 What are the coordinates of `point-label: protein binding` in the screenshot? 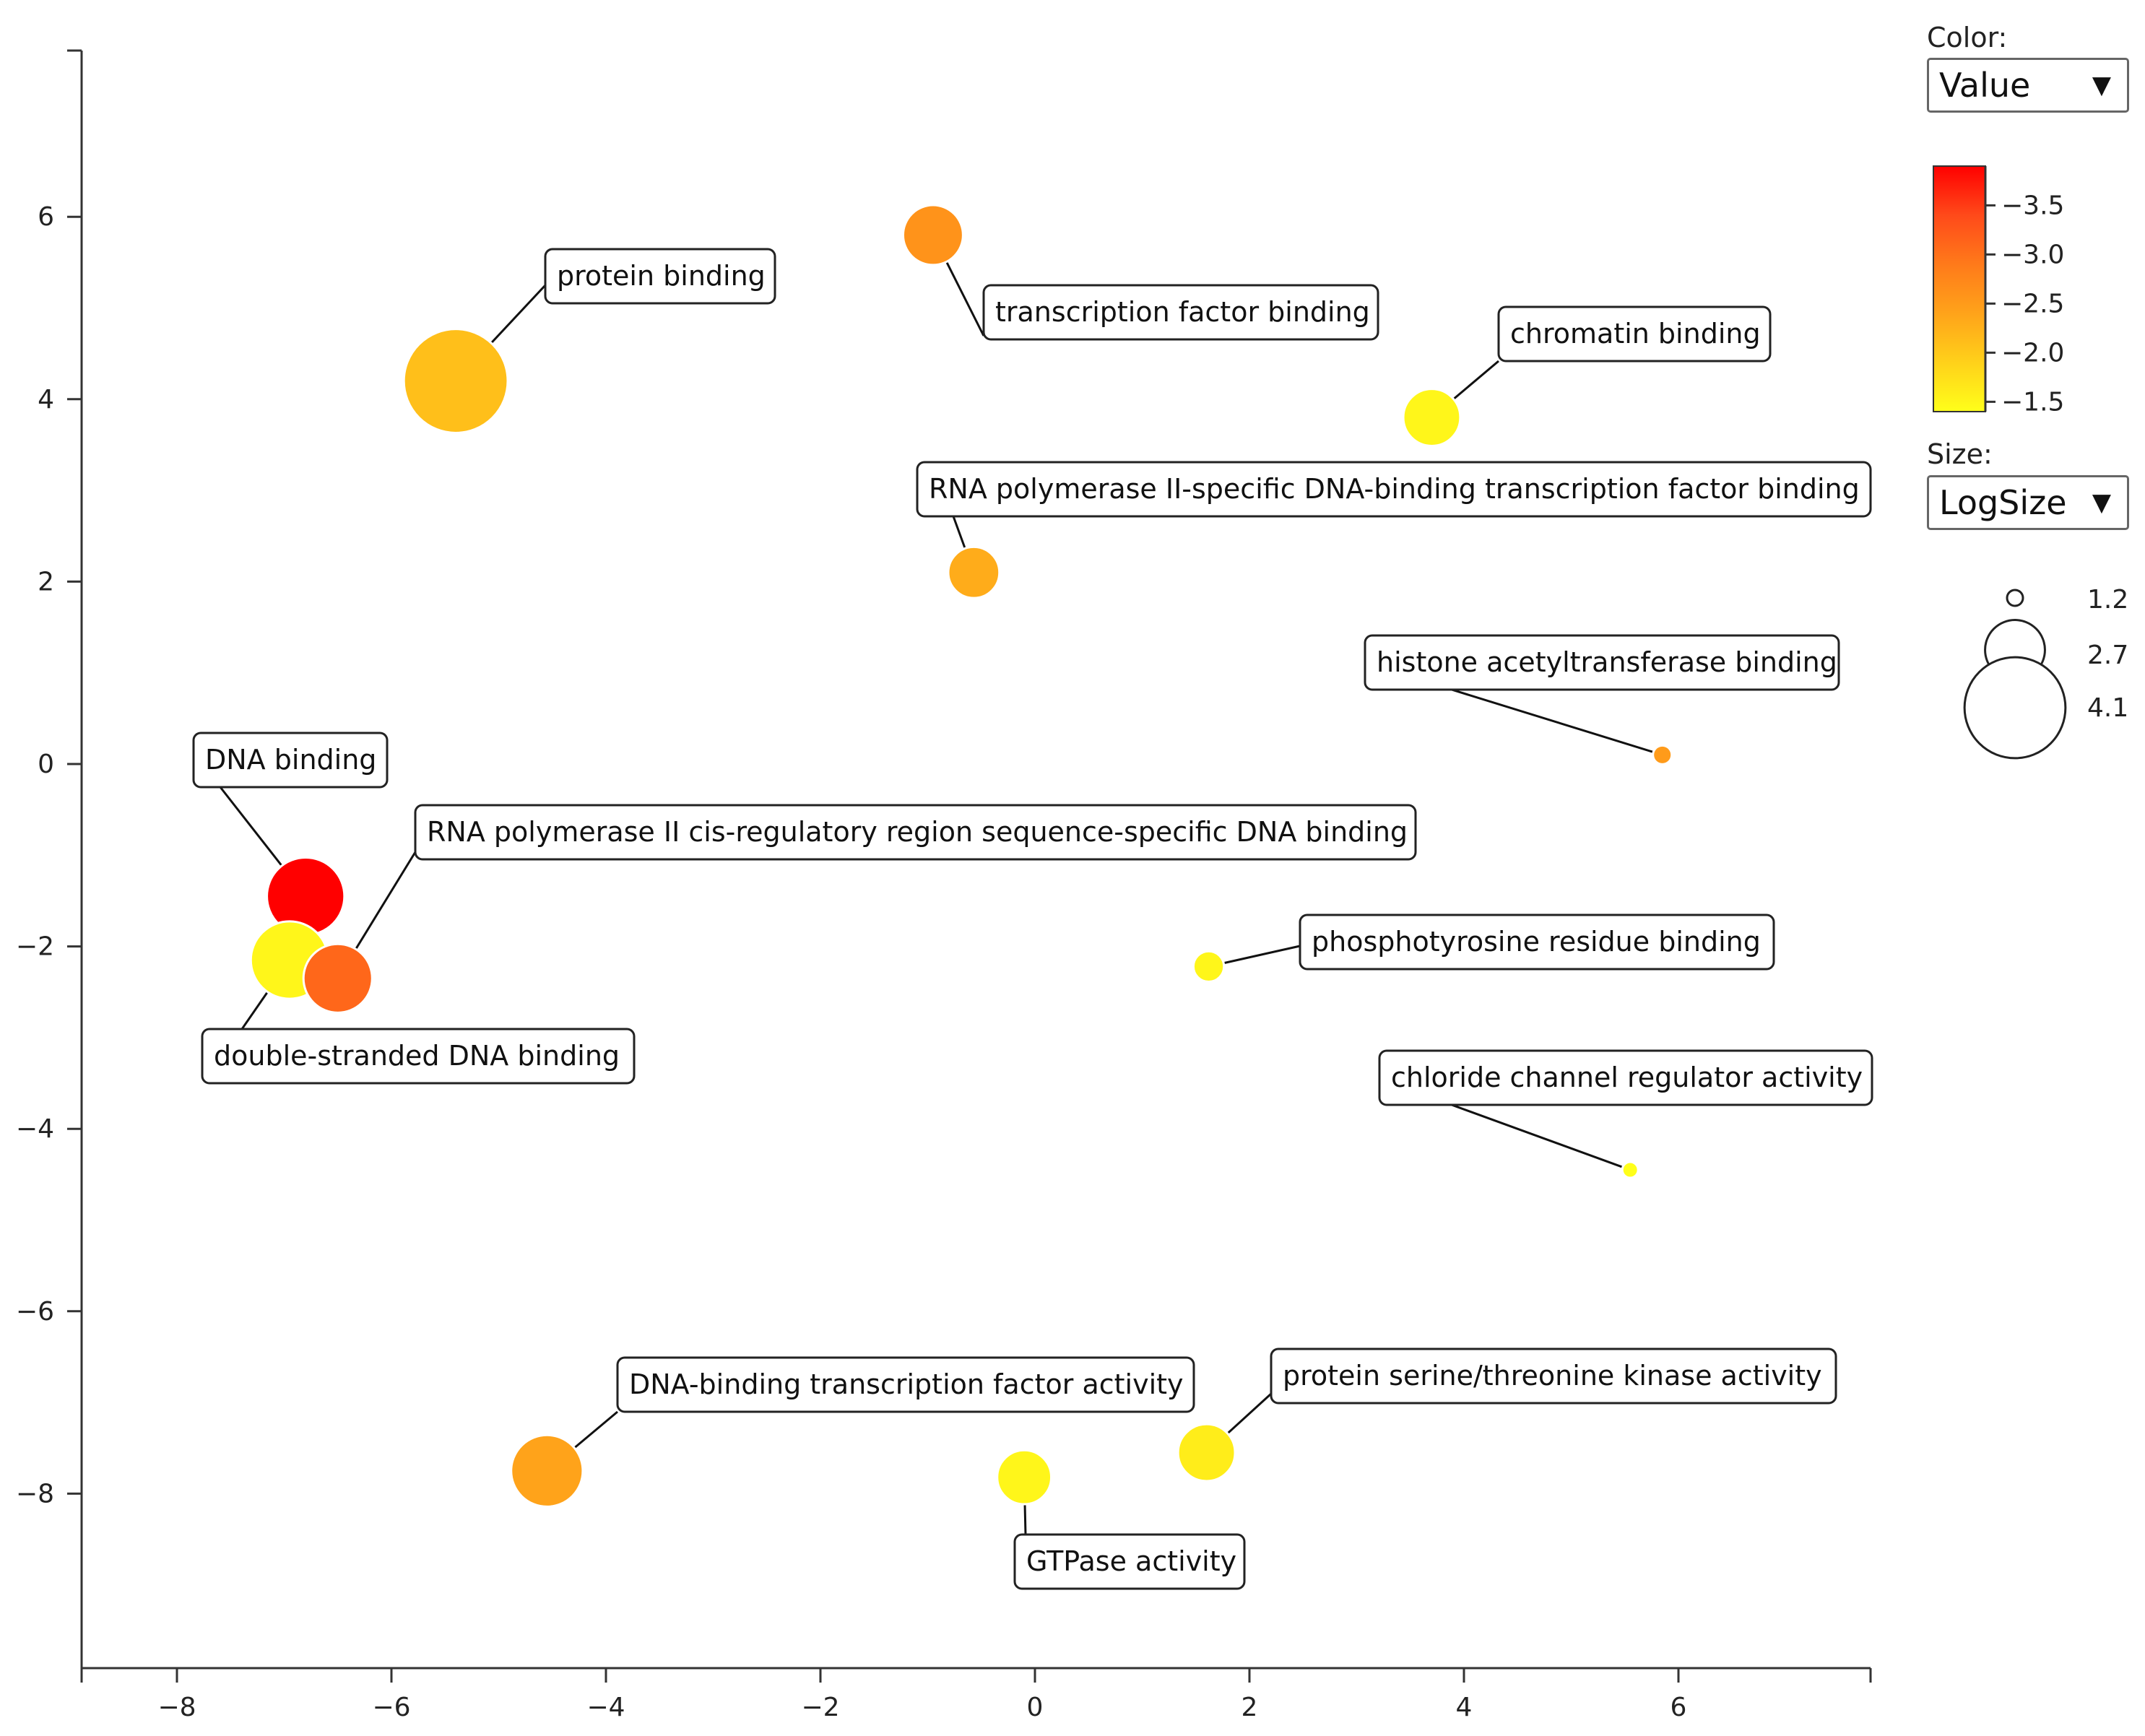 It's located at (660, 276).